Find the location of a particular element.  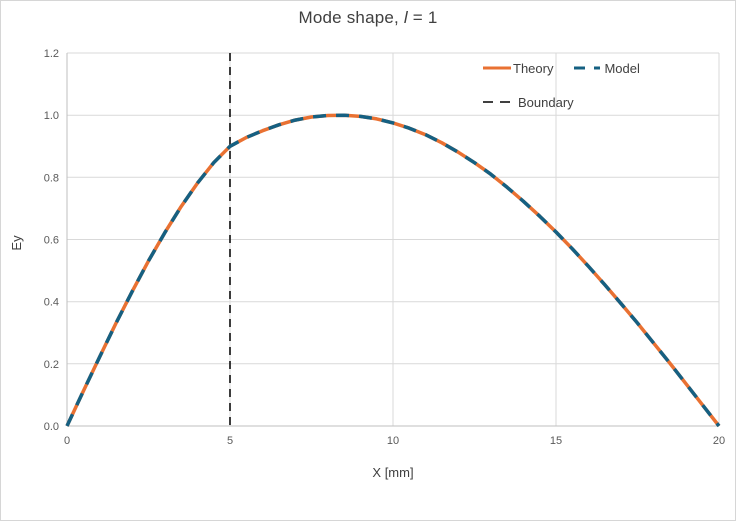

boundary-line-sample-icon is located at coordinates (497, 102).